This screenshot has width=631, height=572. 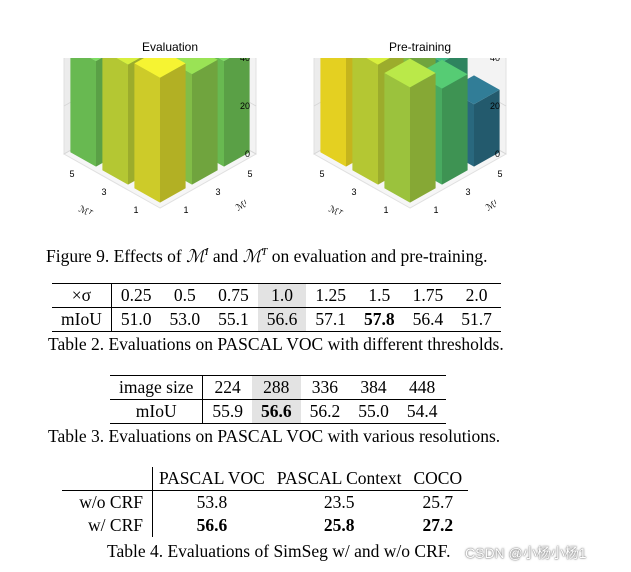 What do you see at coordinates (227, 387) in the screenshot?
I see `table-cell: 224` at bounding box center [227, 387].